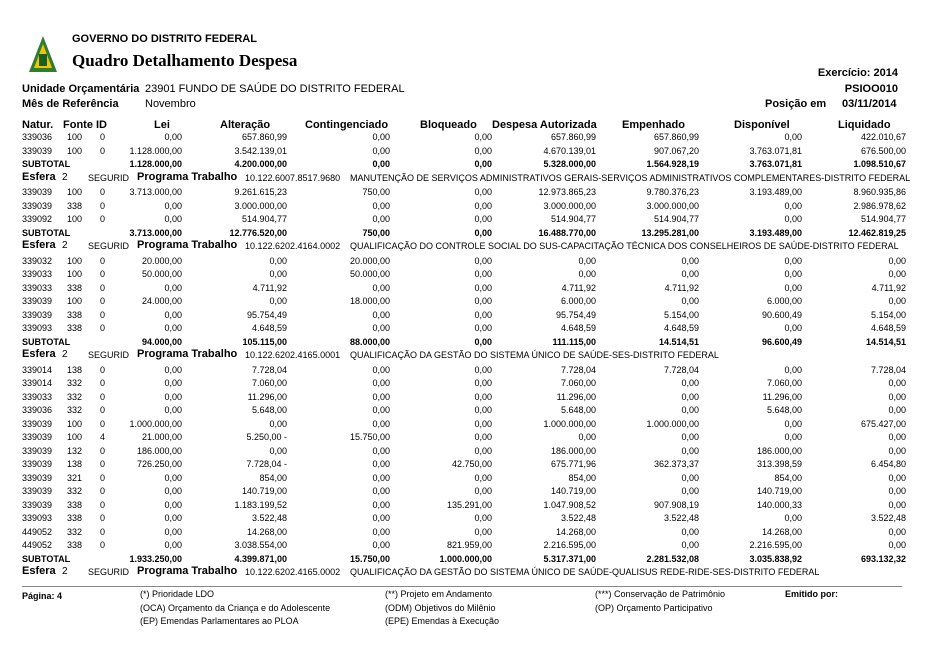  I want to click on column-header: Lei, so click(162, 125).